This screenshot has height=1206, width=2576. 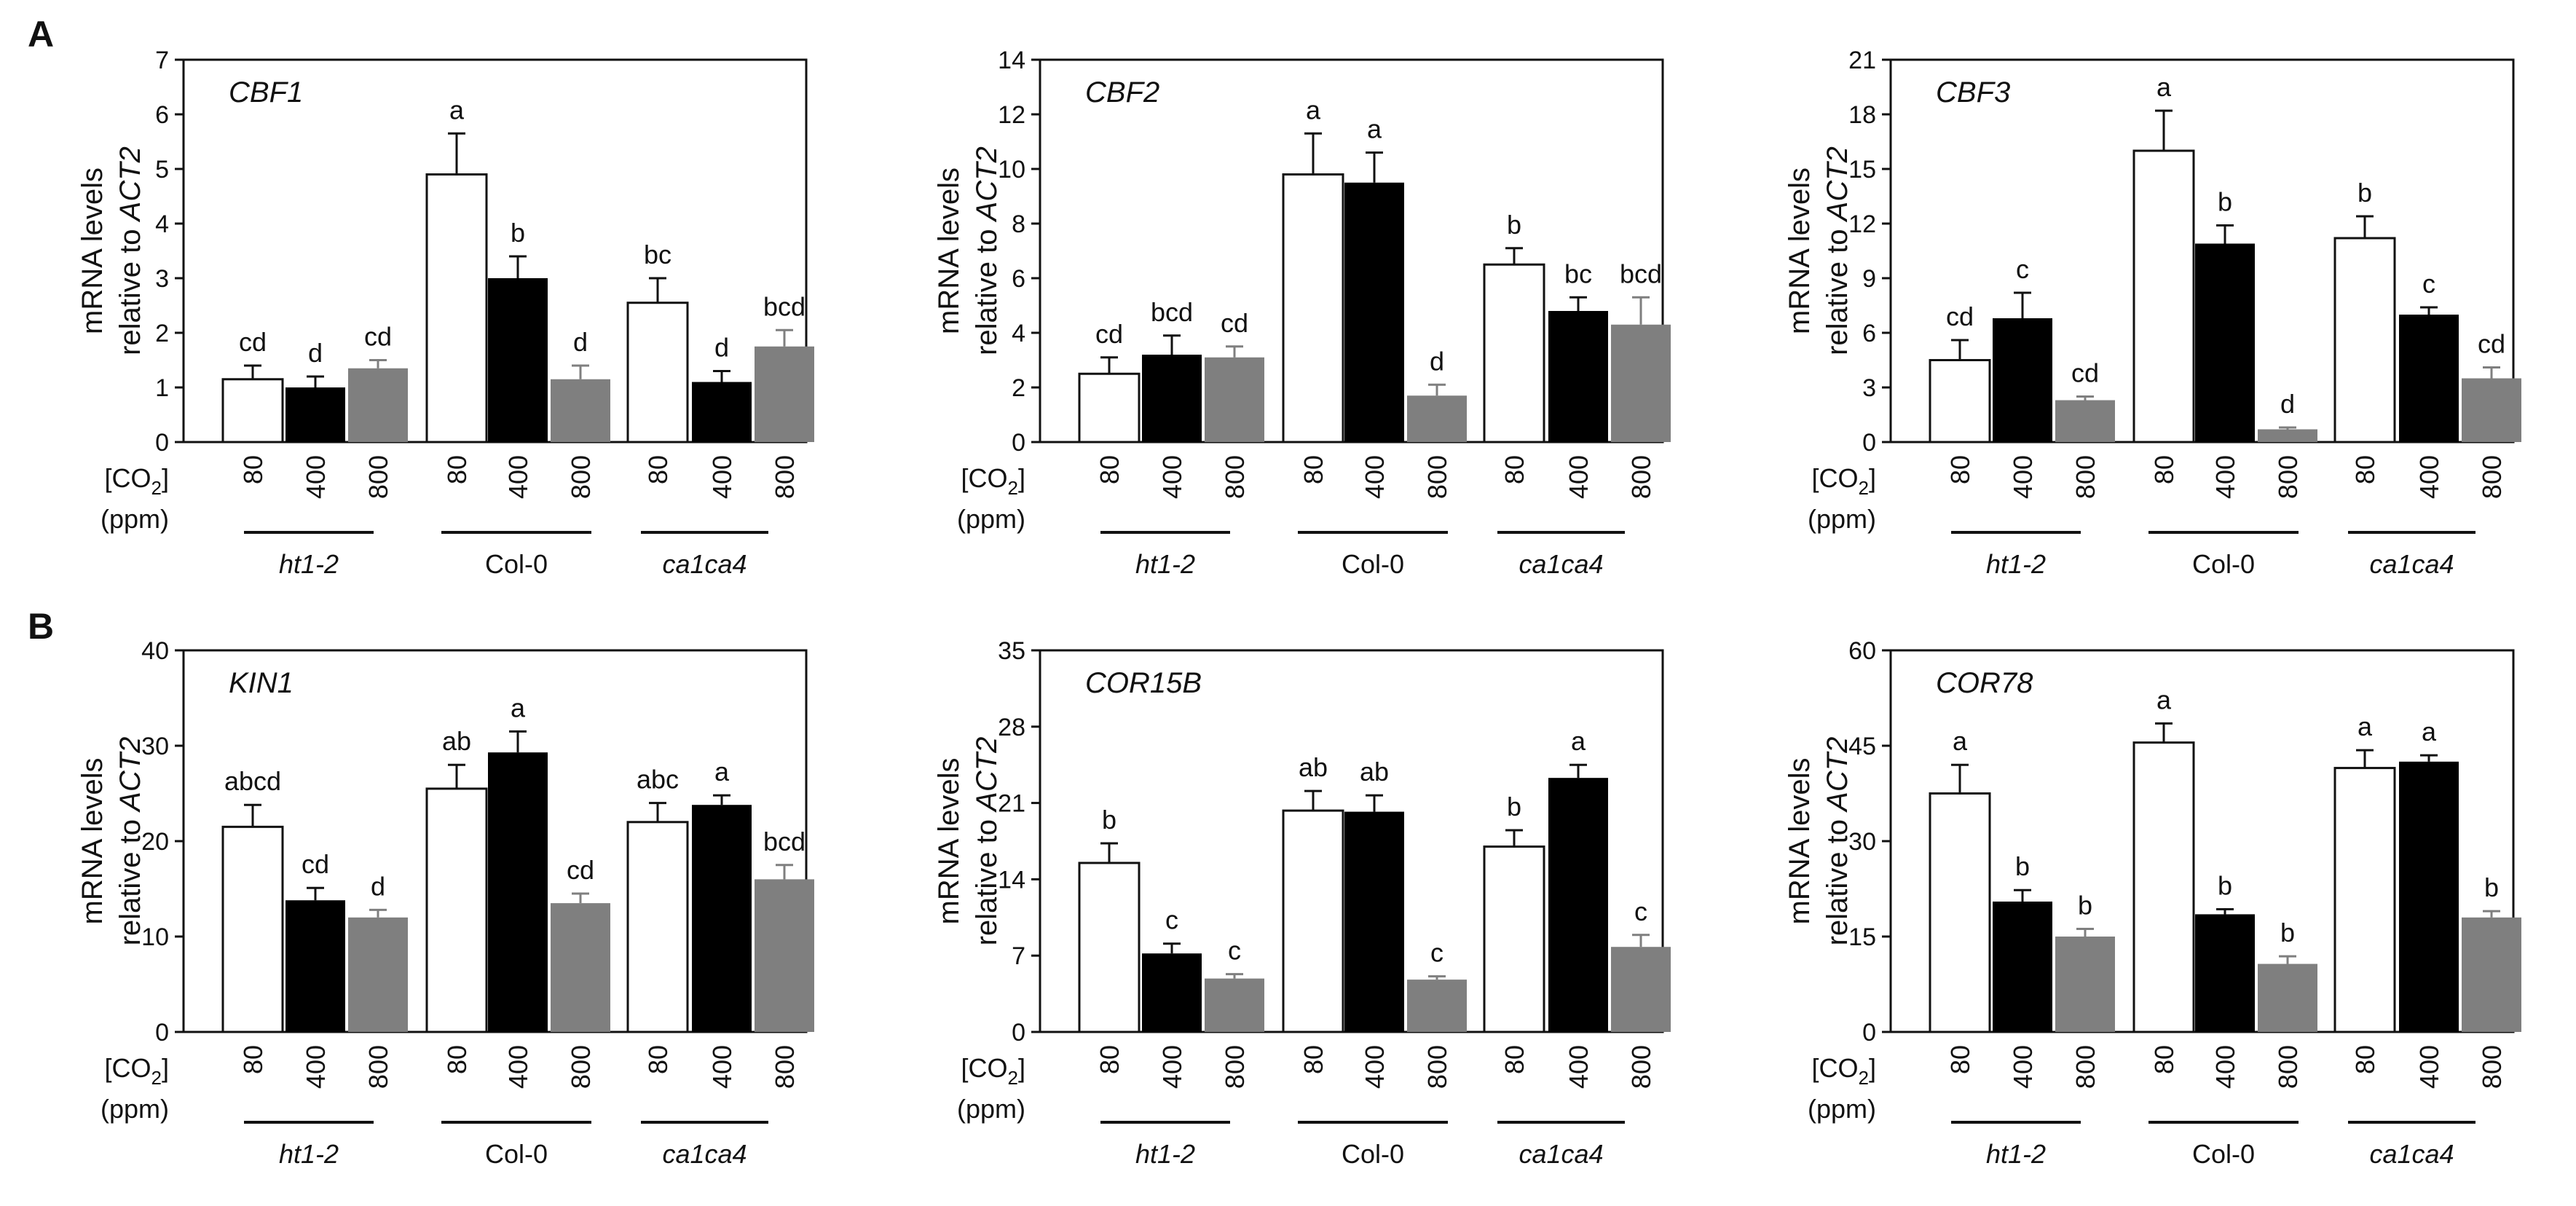 What do you see at coordinates (41, 34) in the screenshot?
I see `panel-label-a: A` at bounding box center [41, 34].